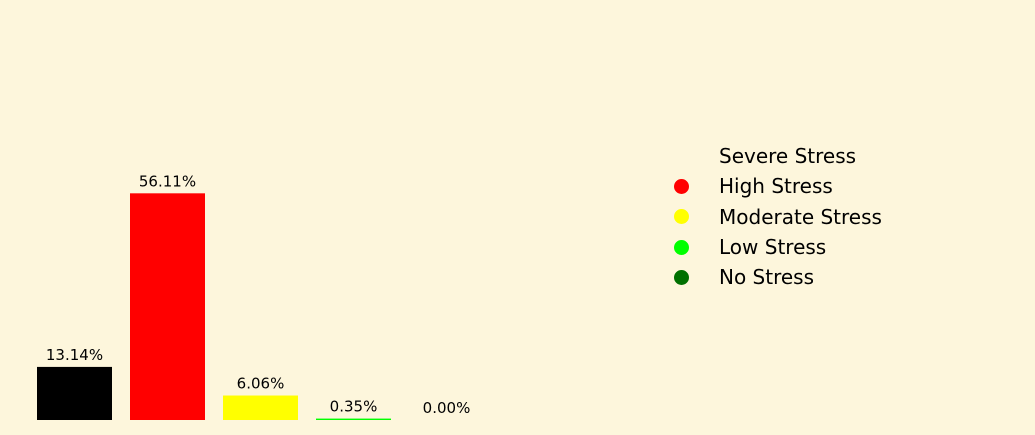 This screenshot has width=1035, height=435. What do you see at coordinates (354, 407) in the screenshot?
I see `data-label-low-stress: 0.35%` at bounding box center [354, 407].